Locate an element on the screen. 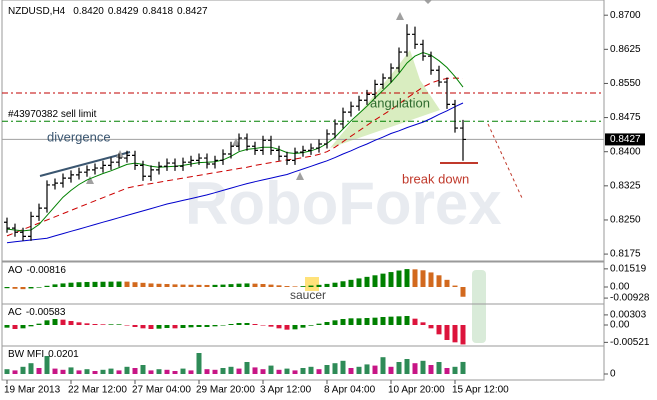  header-value: 0.8420 is located at coordinates (88, 11).